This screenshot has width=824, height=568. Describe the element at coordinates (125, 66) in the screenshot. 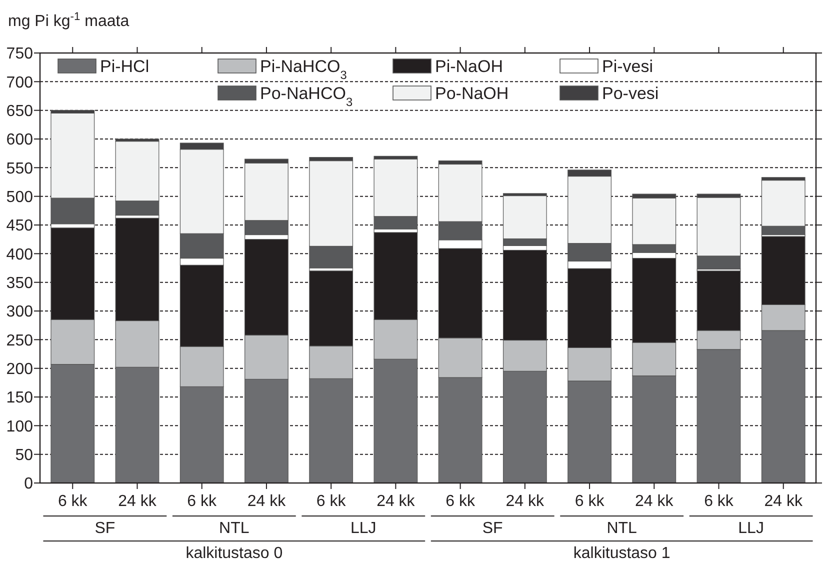

I see `legend-label: Pi-HCl` at that location.